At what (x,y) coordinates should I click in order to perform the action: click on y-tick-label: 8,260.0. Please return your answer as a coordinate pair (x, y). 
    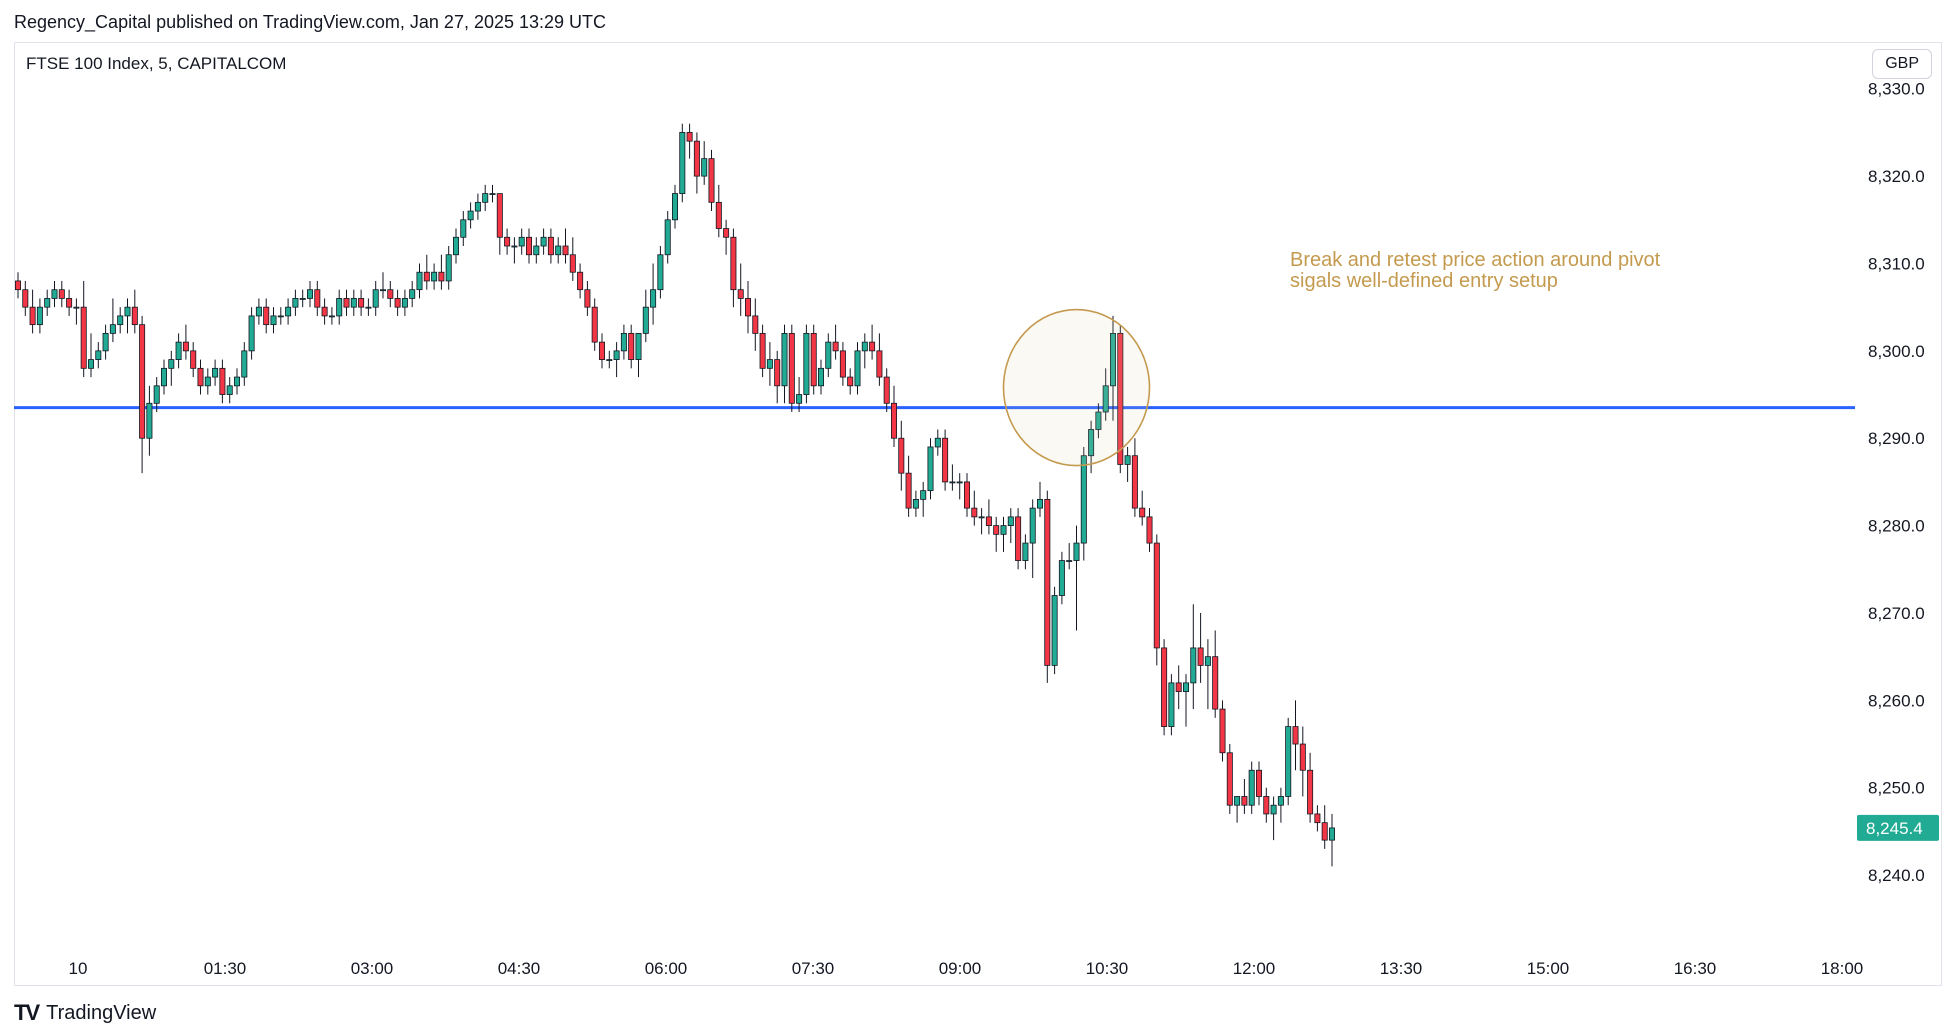
    Looking at the image, I should click on (1896, 700).